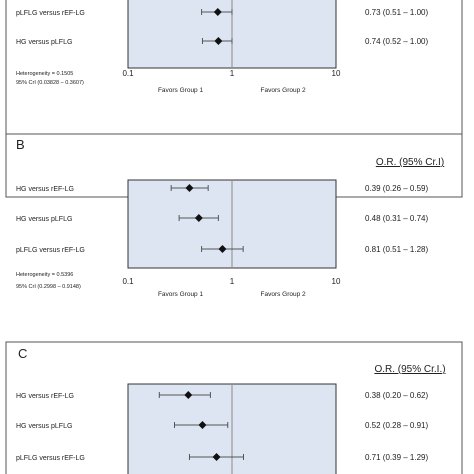 This screenshot has width=474, height=474. I want to click on or-value-text: 0.48 (0.31 – 0.74), so click(396, 218).